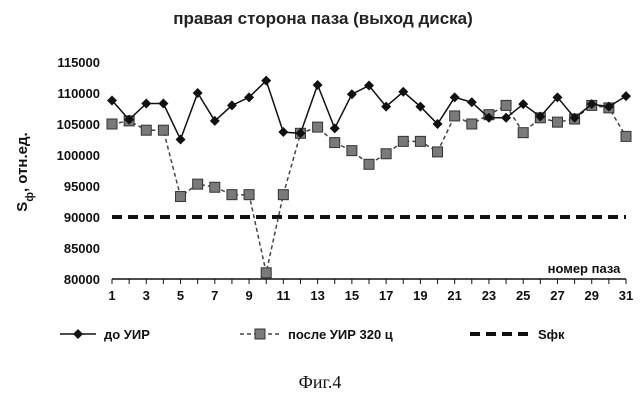  I want to click on x-tick-label: 9, so click(248, 295).